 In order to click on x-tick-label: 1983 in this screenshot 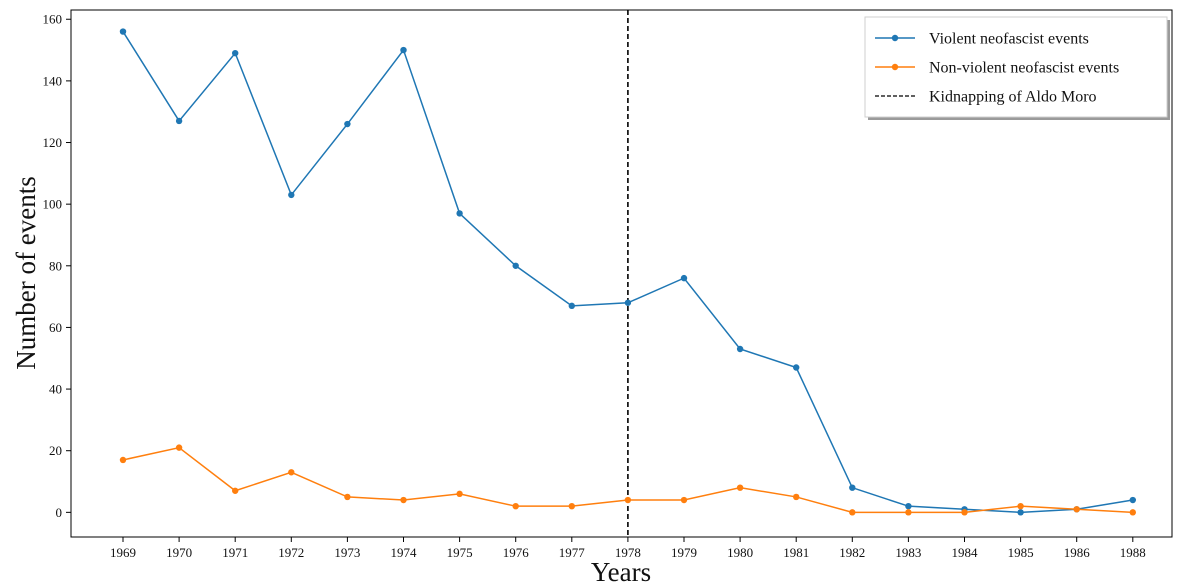, I will do `click(908, 552)`.